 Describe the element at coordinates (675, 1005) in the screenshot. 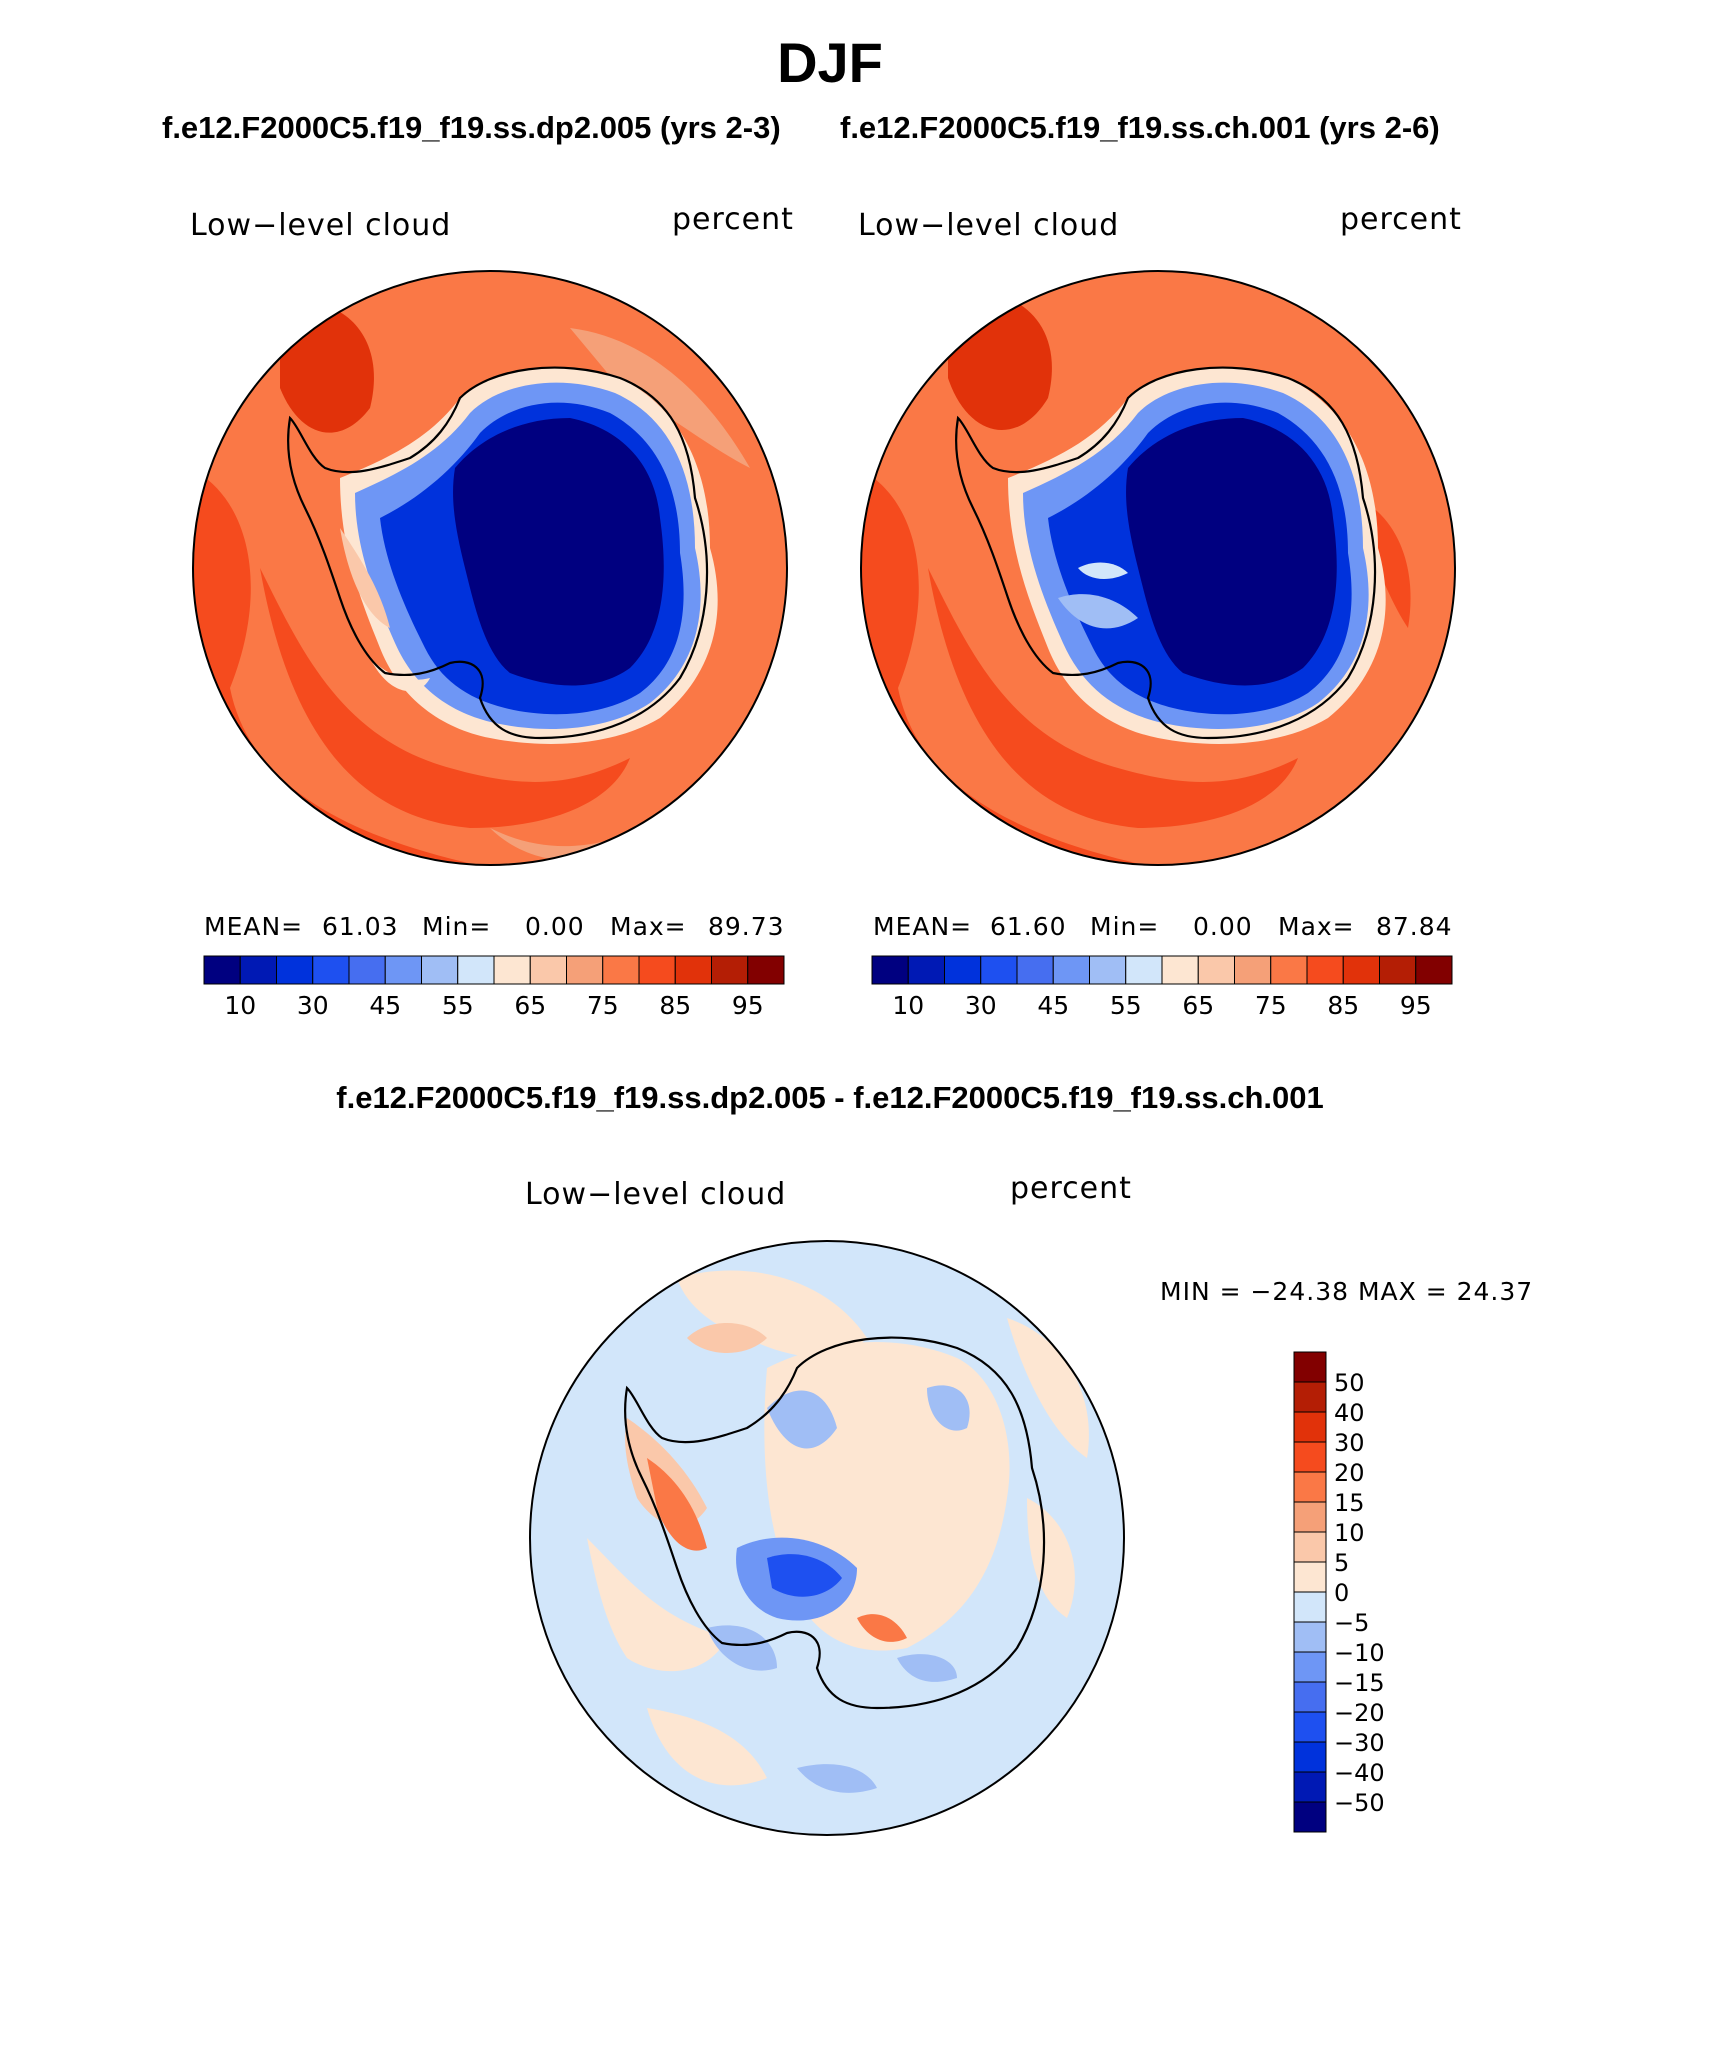

I see `panel1-colorbar-tick-label: 85` at that location.